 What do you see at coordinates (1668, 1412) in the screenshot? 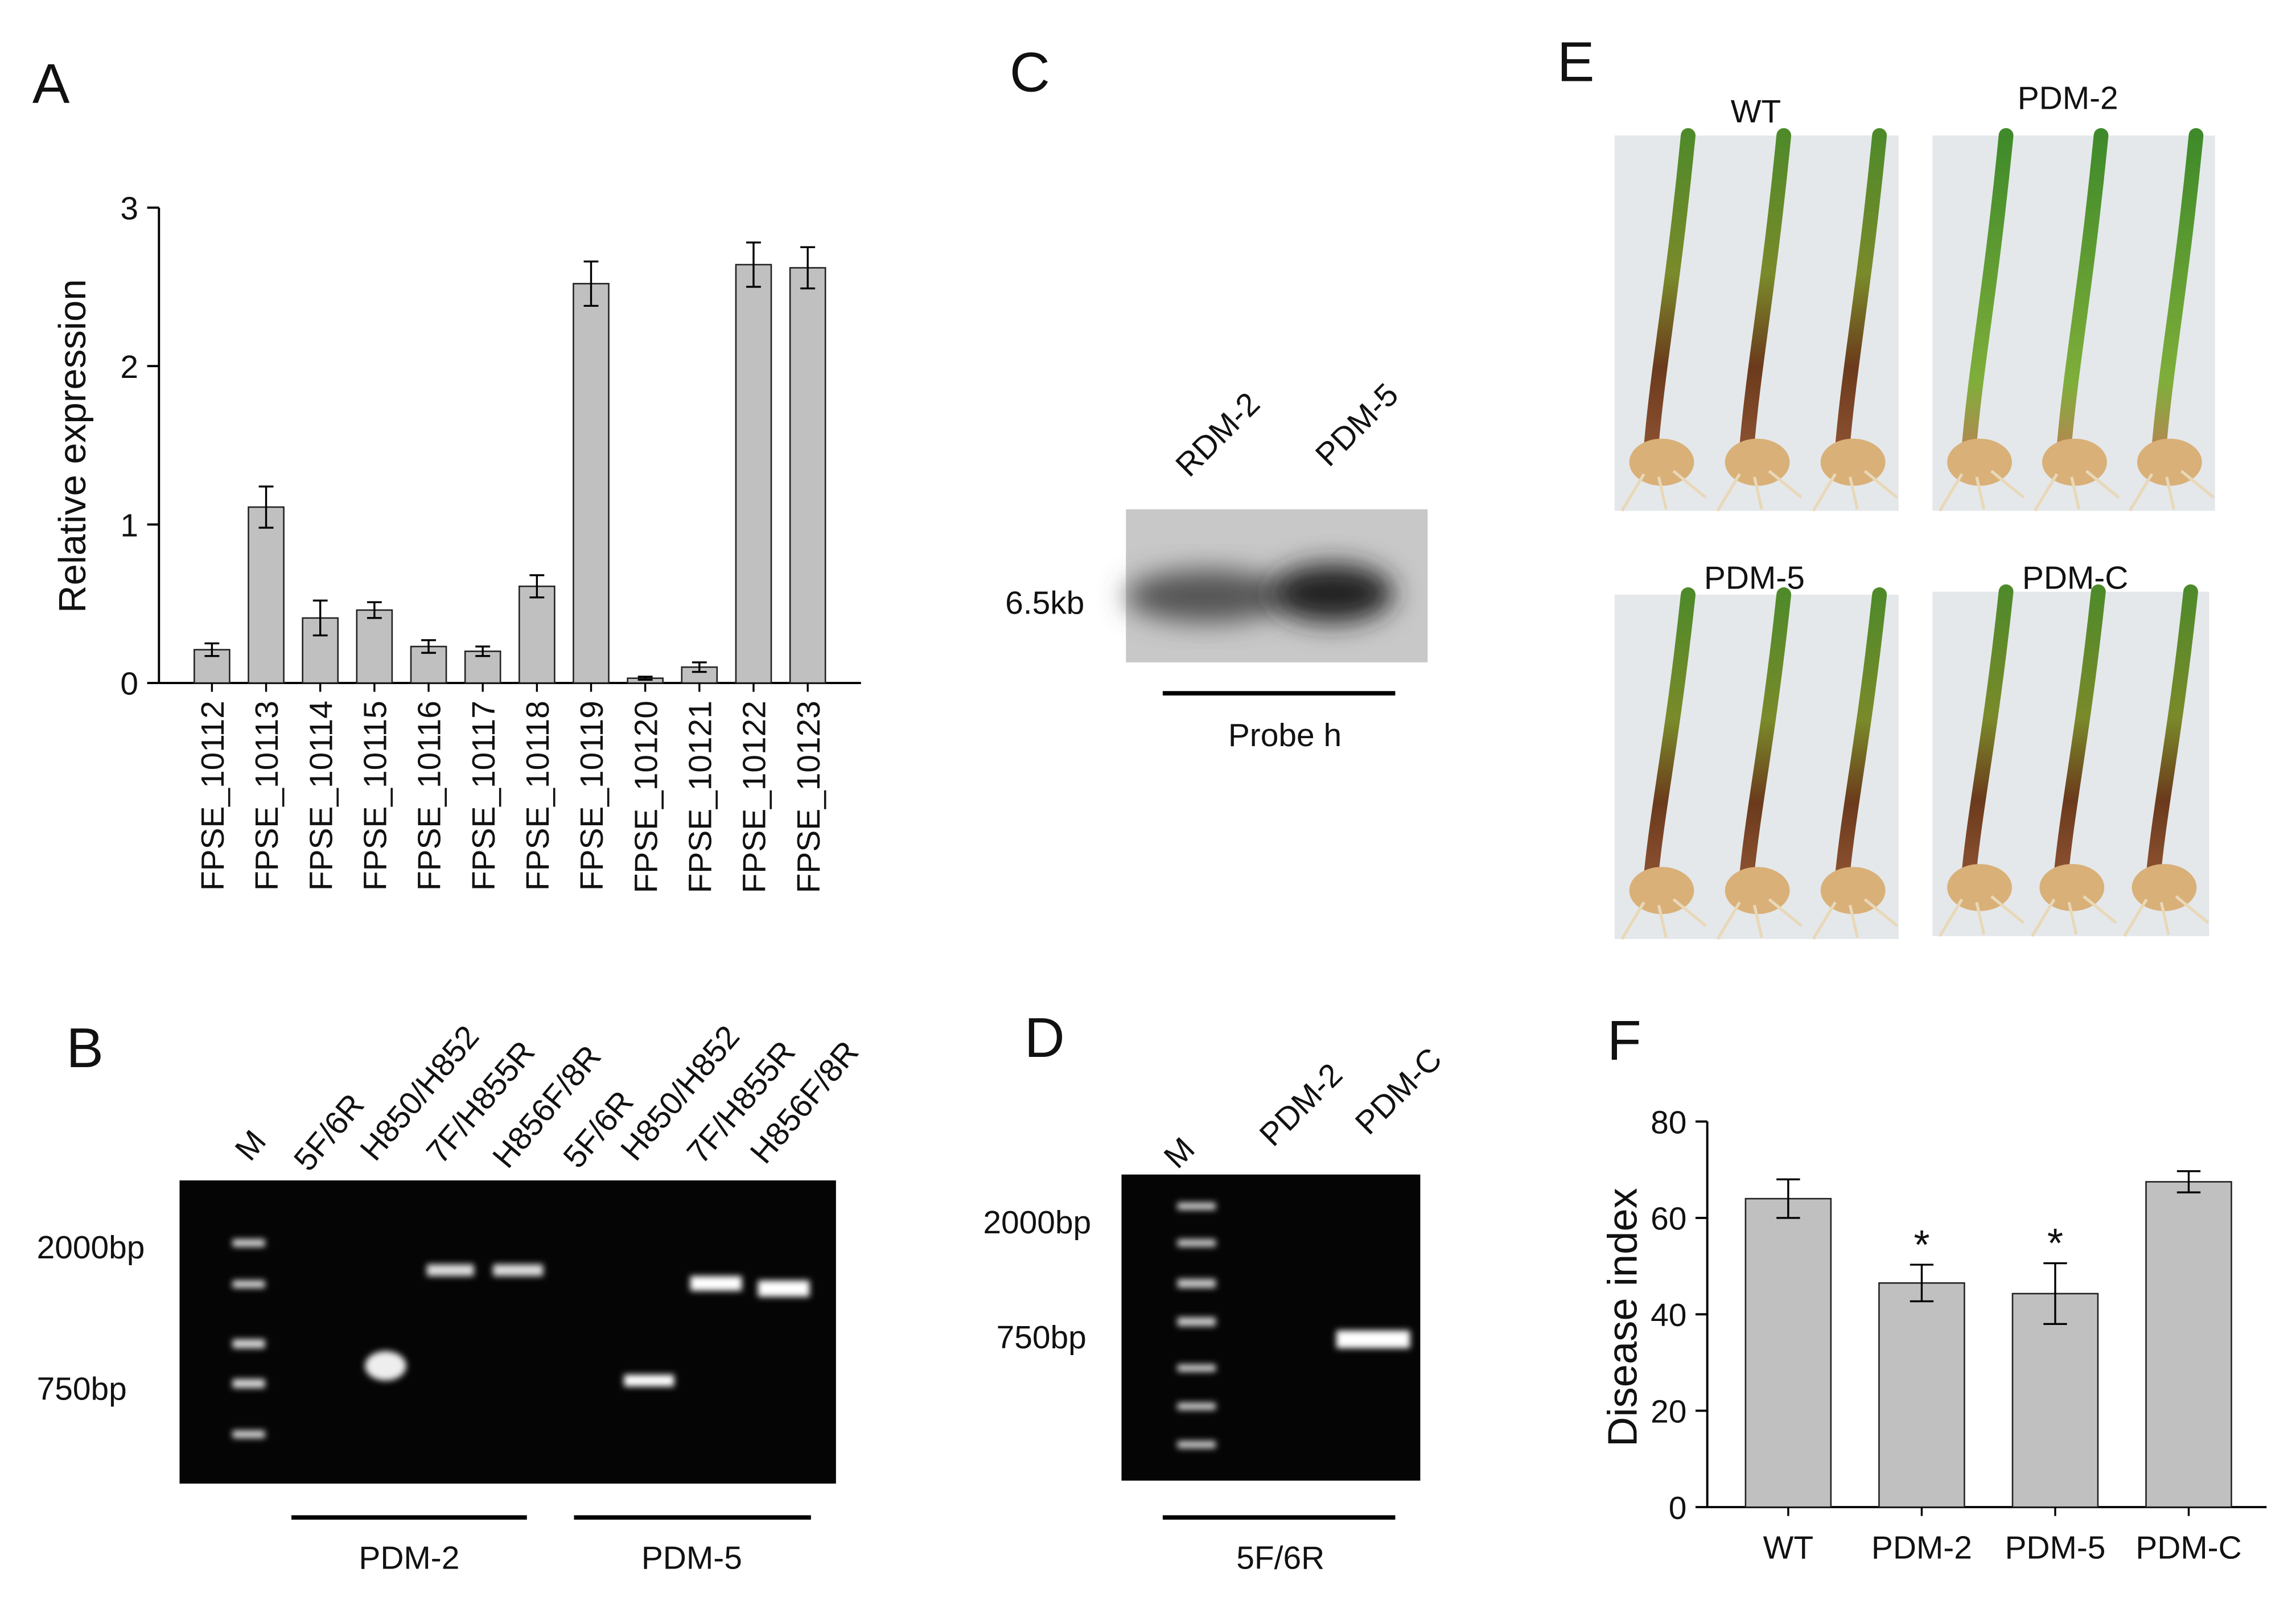
I see `y-tick-label: 20` at bounding box center [1668, 1412].